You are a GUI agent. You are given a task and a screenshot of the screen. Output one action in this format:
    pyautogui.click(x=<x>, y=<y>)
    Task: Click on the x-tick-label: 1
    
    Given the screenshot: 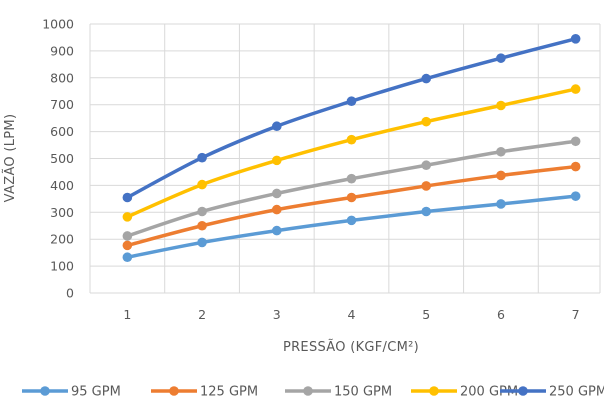 What is the action you would take?
    pyautogui.click(x=127, y=314)
    